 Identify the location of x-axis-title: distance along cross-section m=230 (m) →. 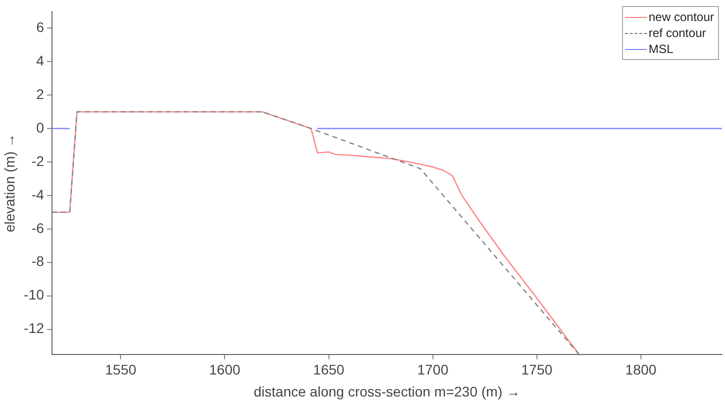
(387, 391).